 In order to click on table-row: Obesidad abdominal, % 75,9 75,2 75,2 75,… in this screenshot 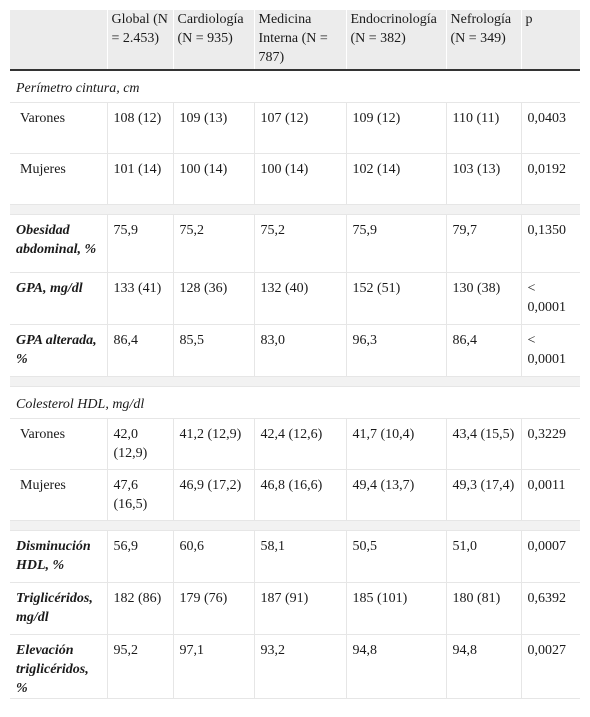, I will do `click(295, 243)`.